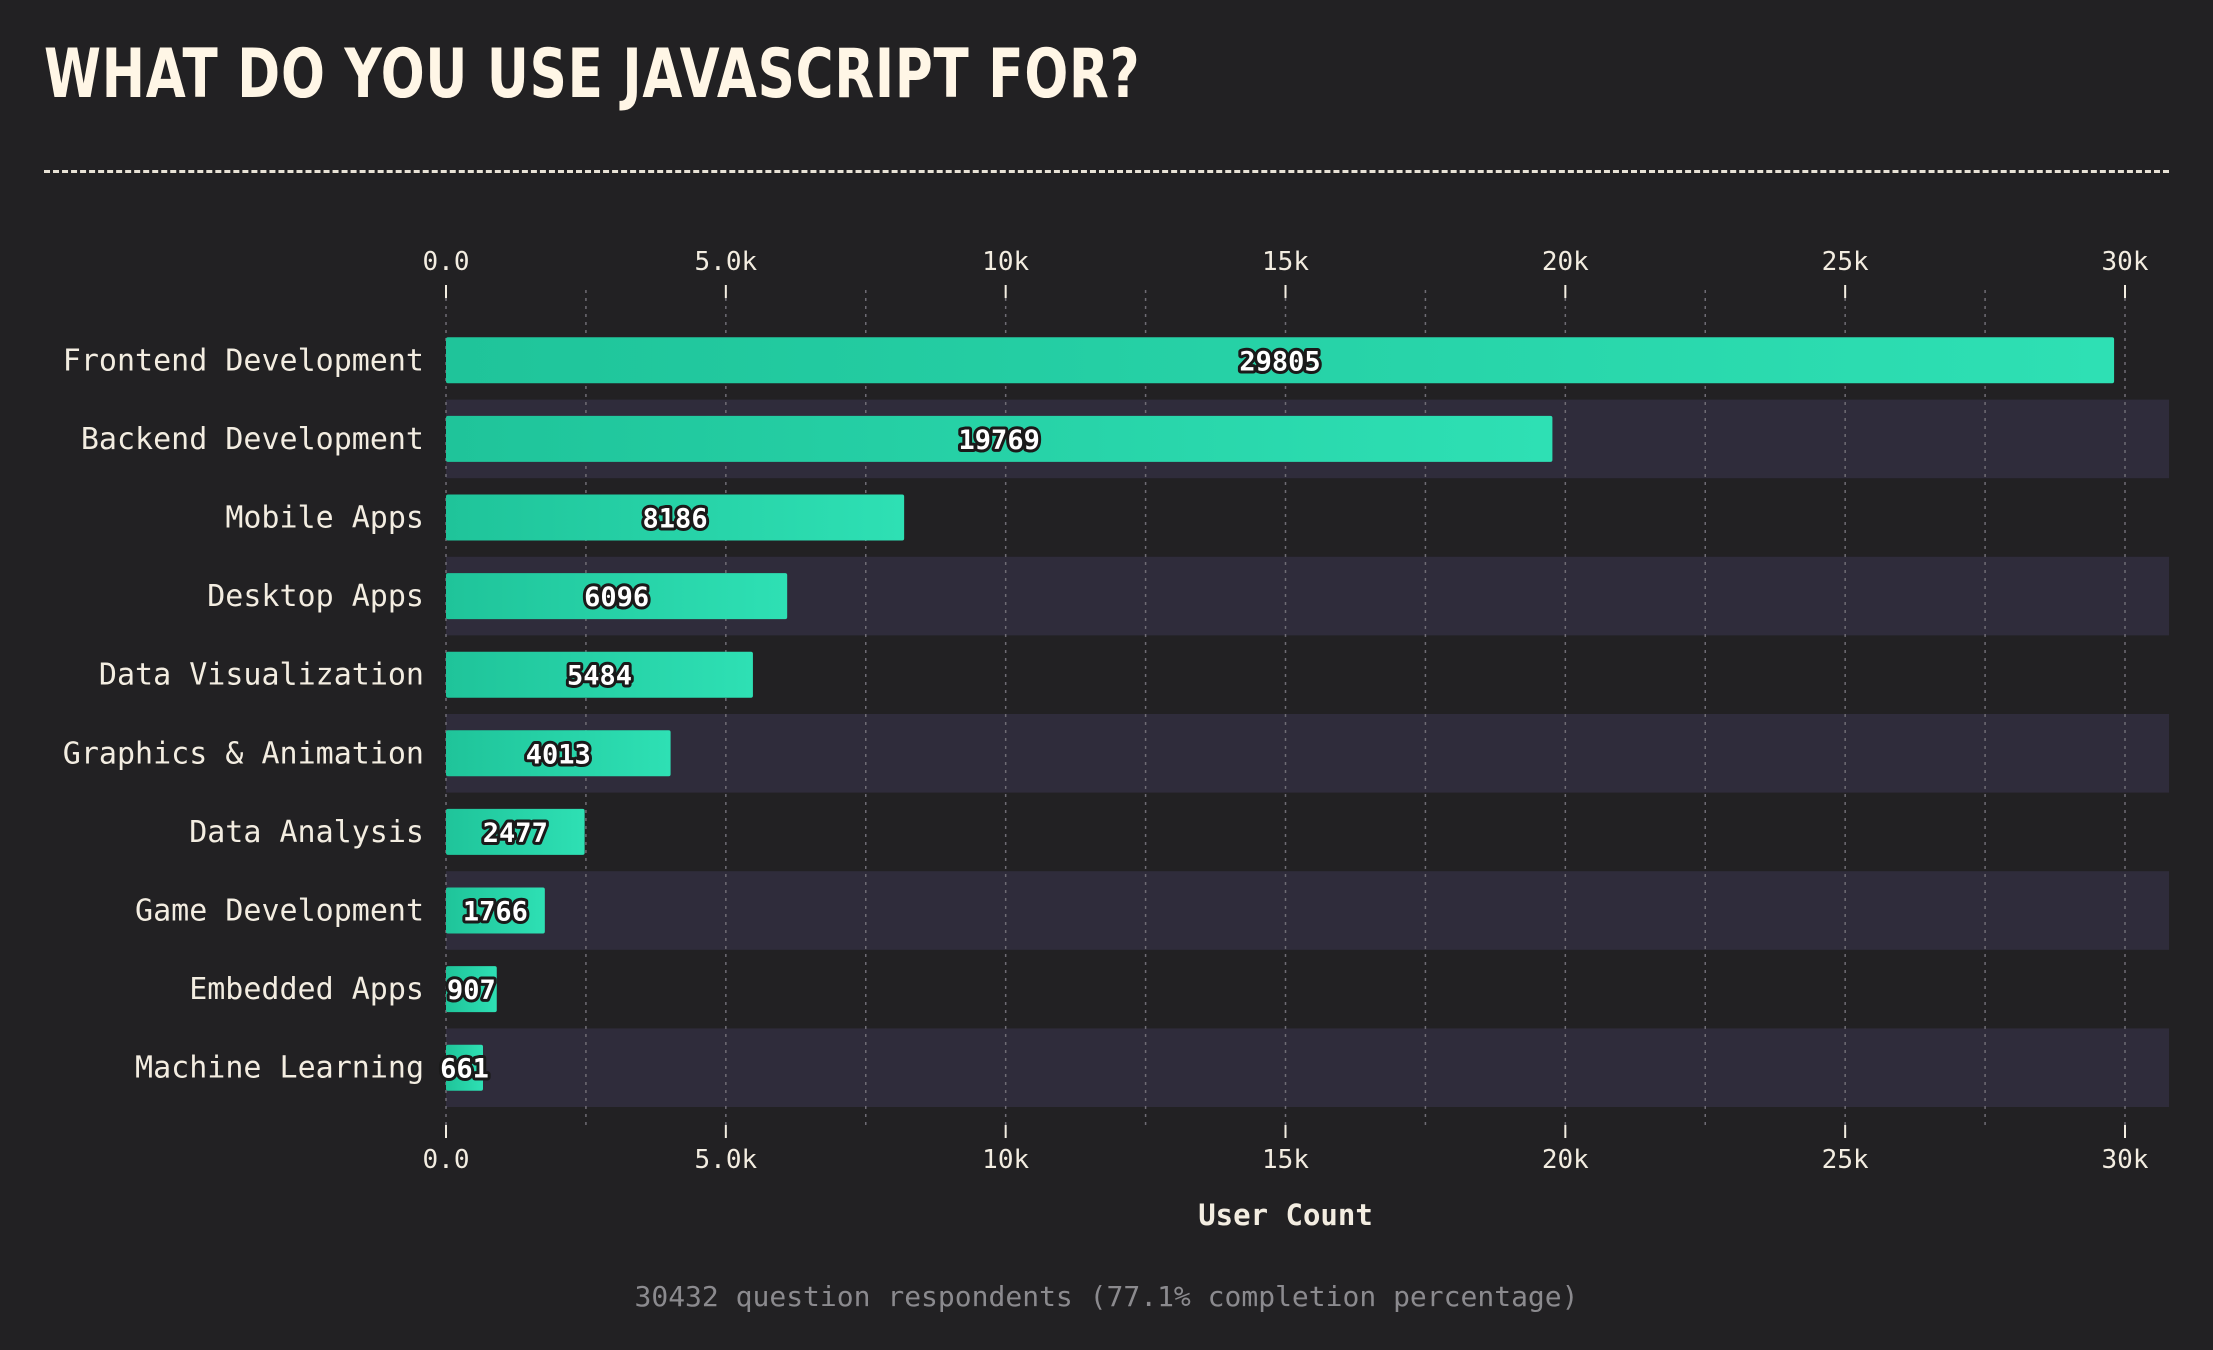  What do you see at coordinates (279, 1068) in the screenshot?
I see `category-label: Machine Learning` at bounding box center [279, 1068].